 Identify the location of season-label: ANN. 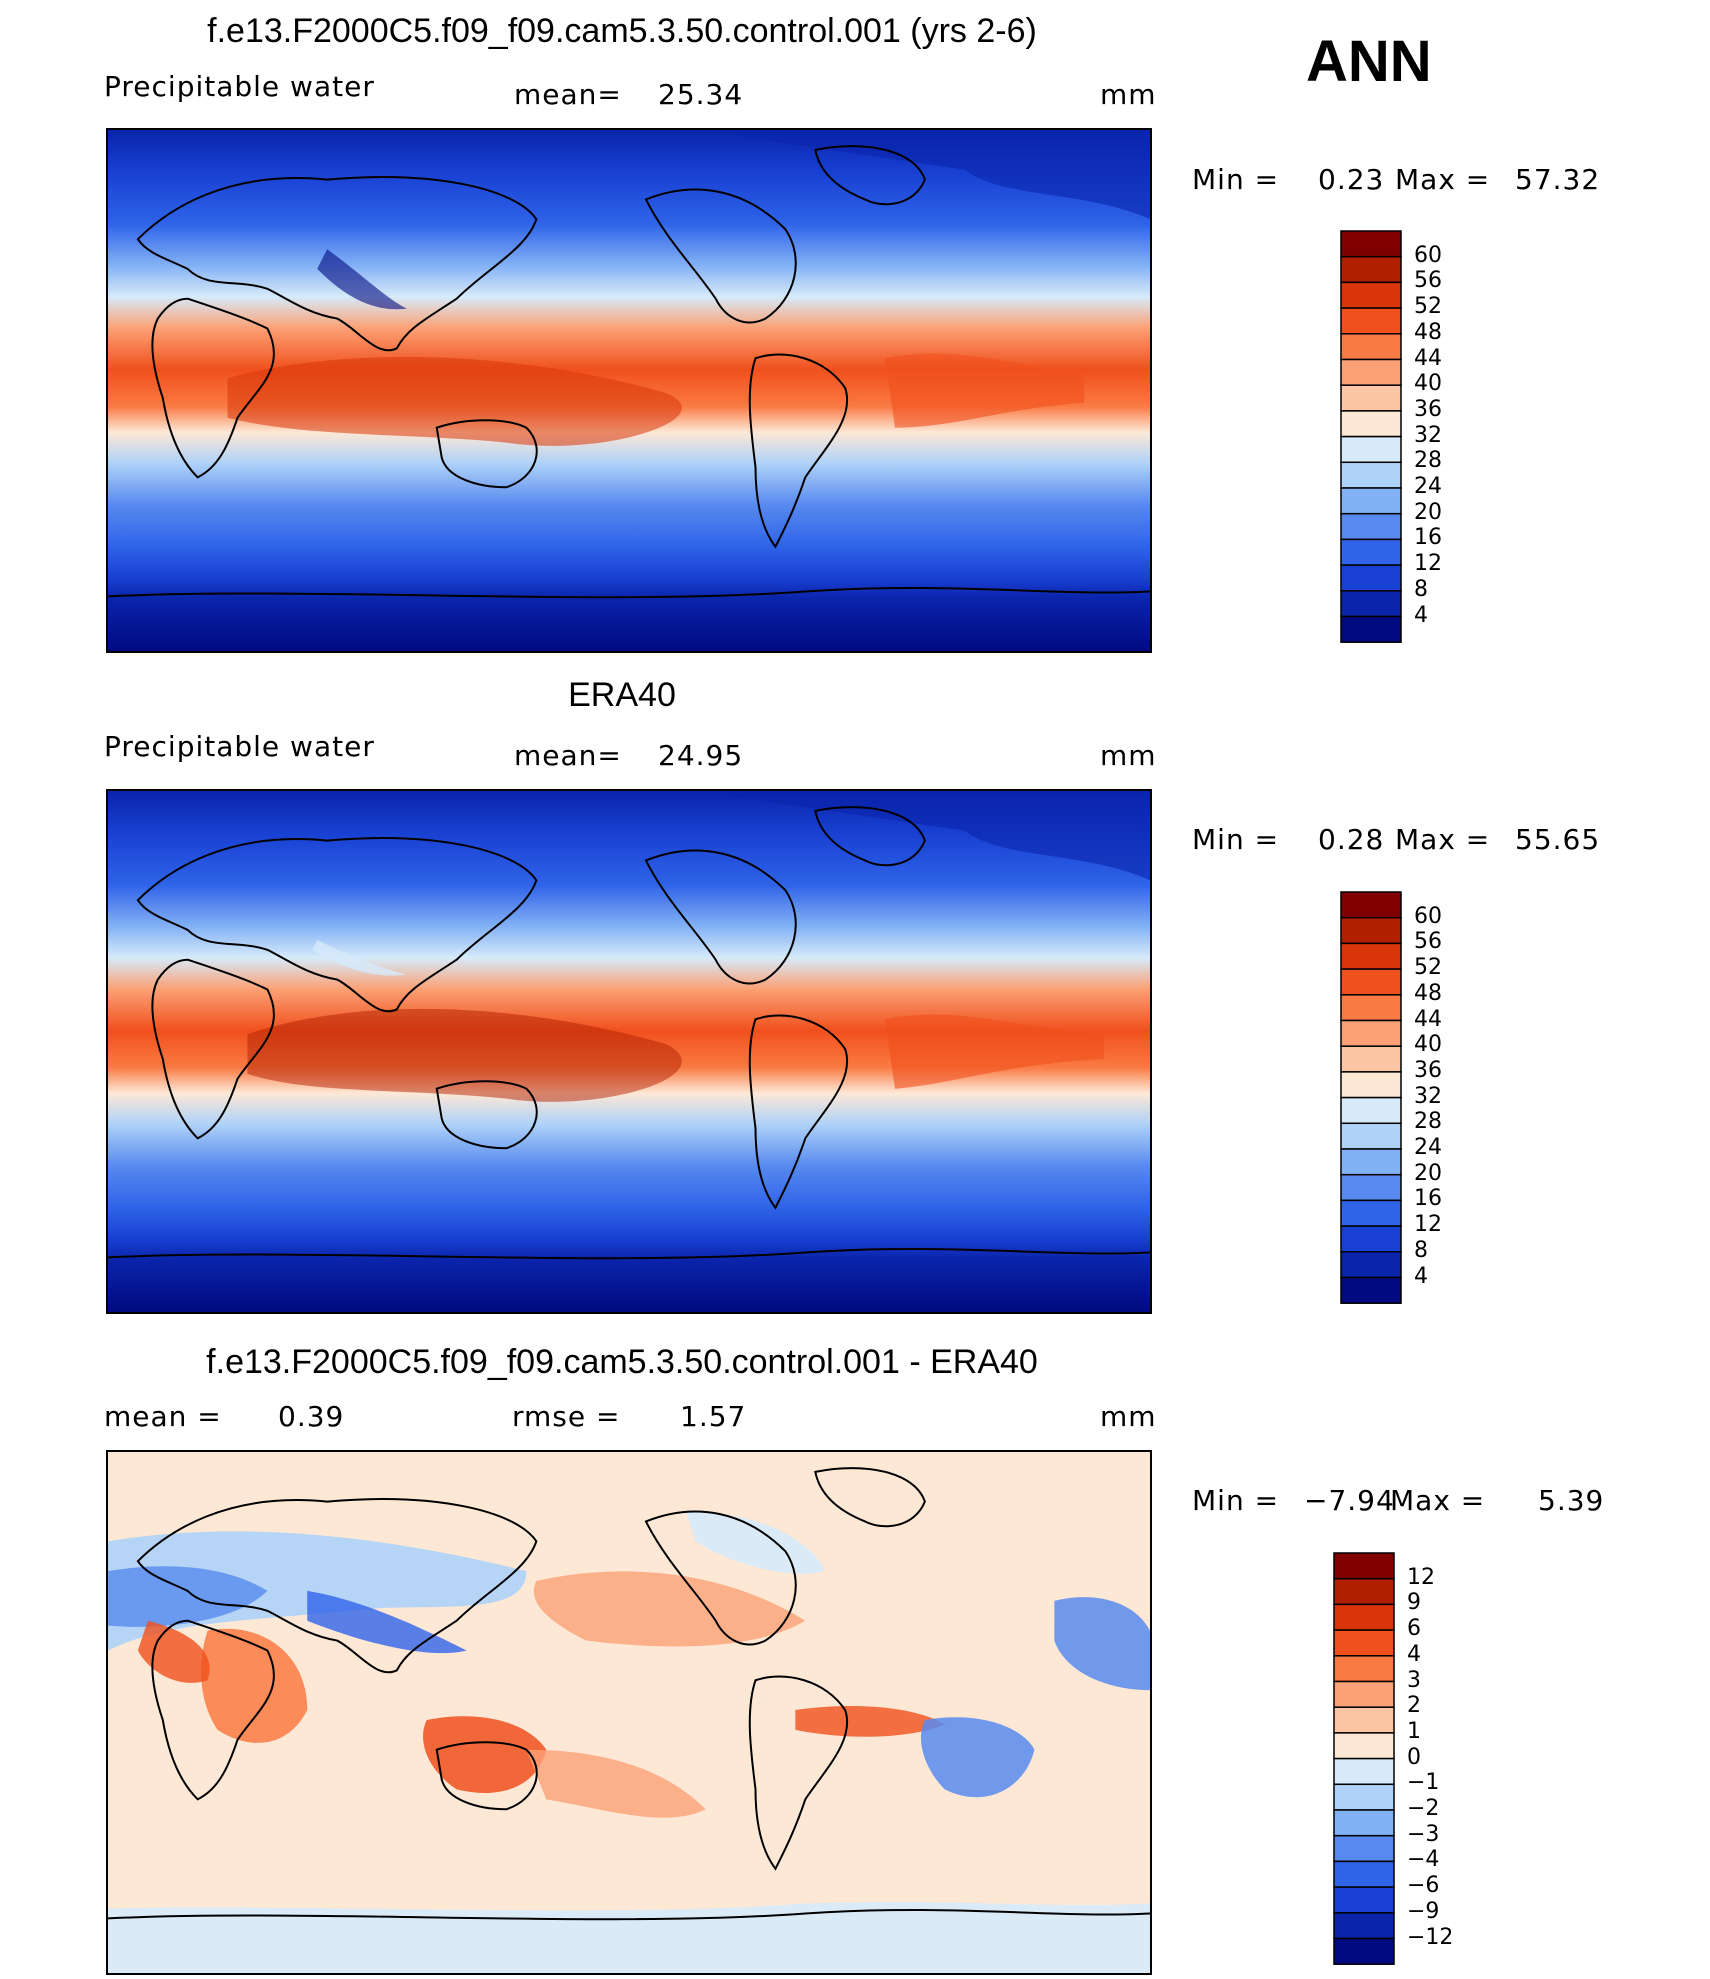
(1369, 61).